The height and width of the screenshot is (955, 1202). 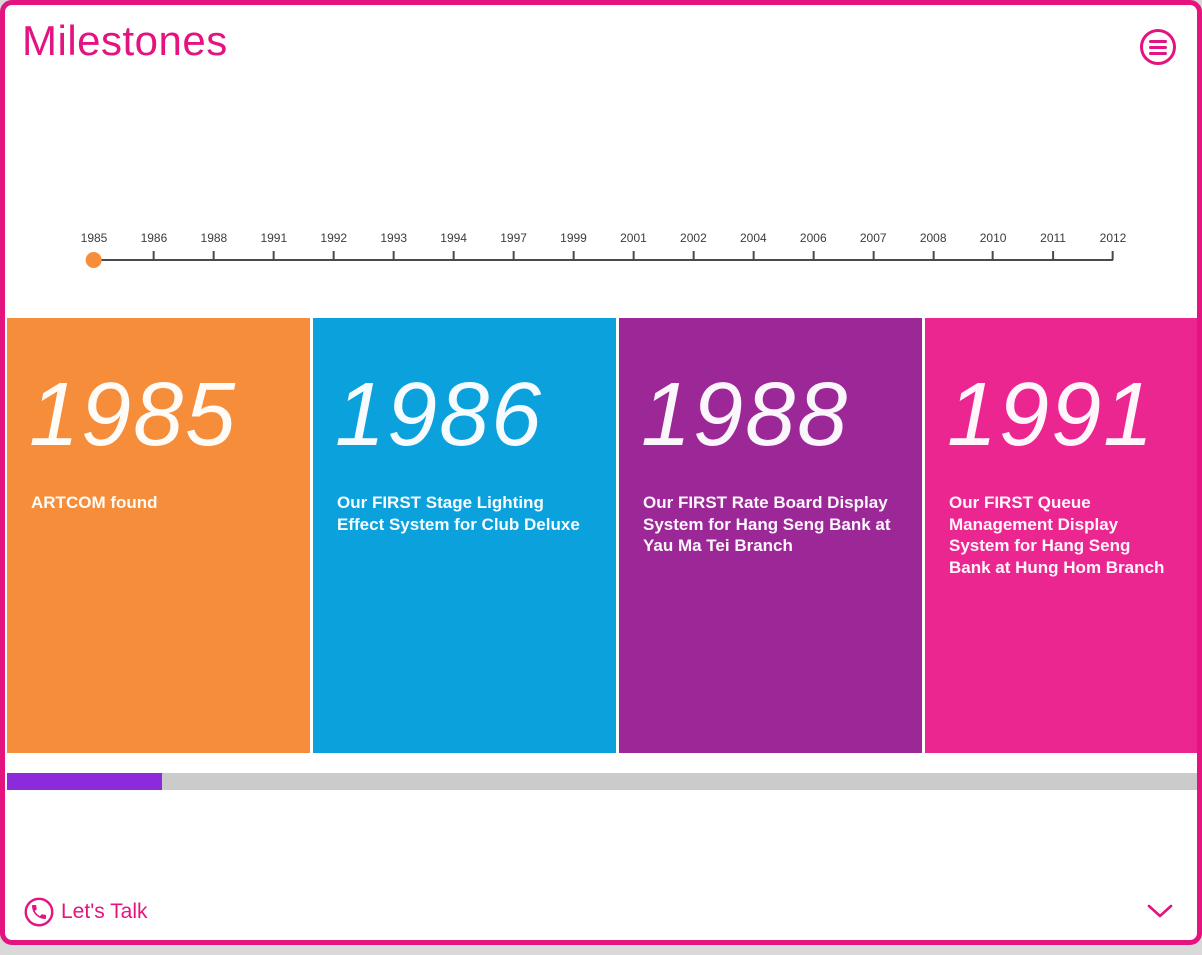 I want to click on timeline-year-label: 1999, so click(x=573, y=238).